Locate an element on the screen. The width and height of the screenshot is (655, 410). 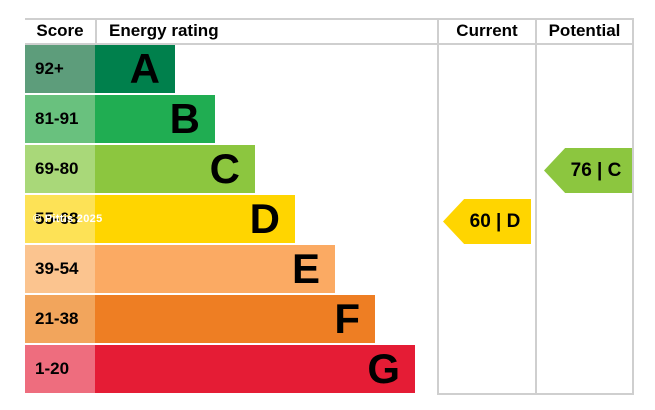
potential-column-divider is located at coordinates (536, 206).